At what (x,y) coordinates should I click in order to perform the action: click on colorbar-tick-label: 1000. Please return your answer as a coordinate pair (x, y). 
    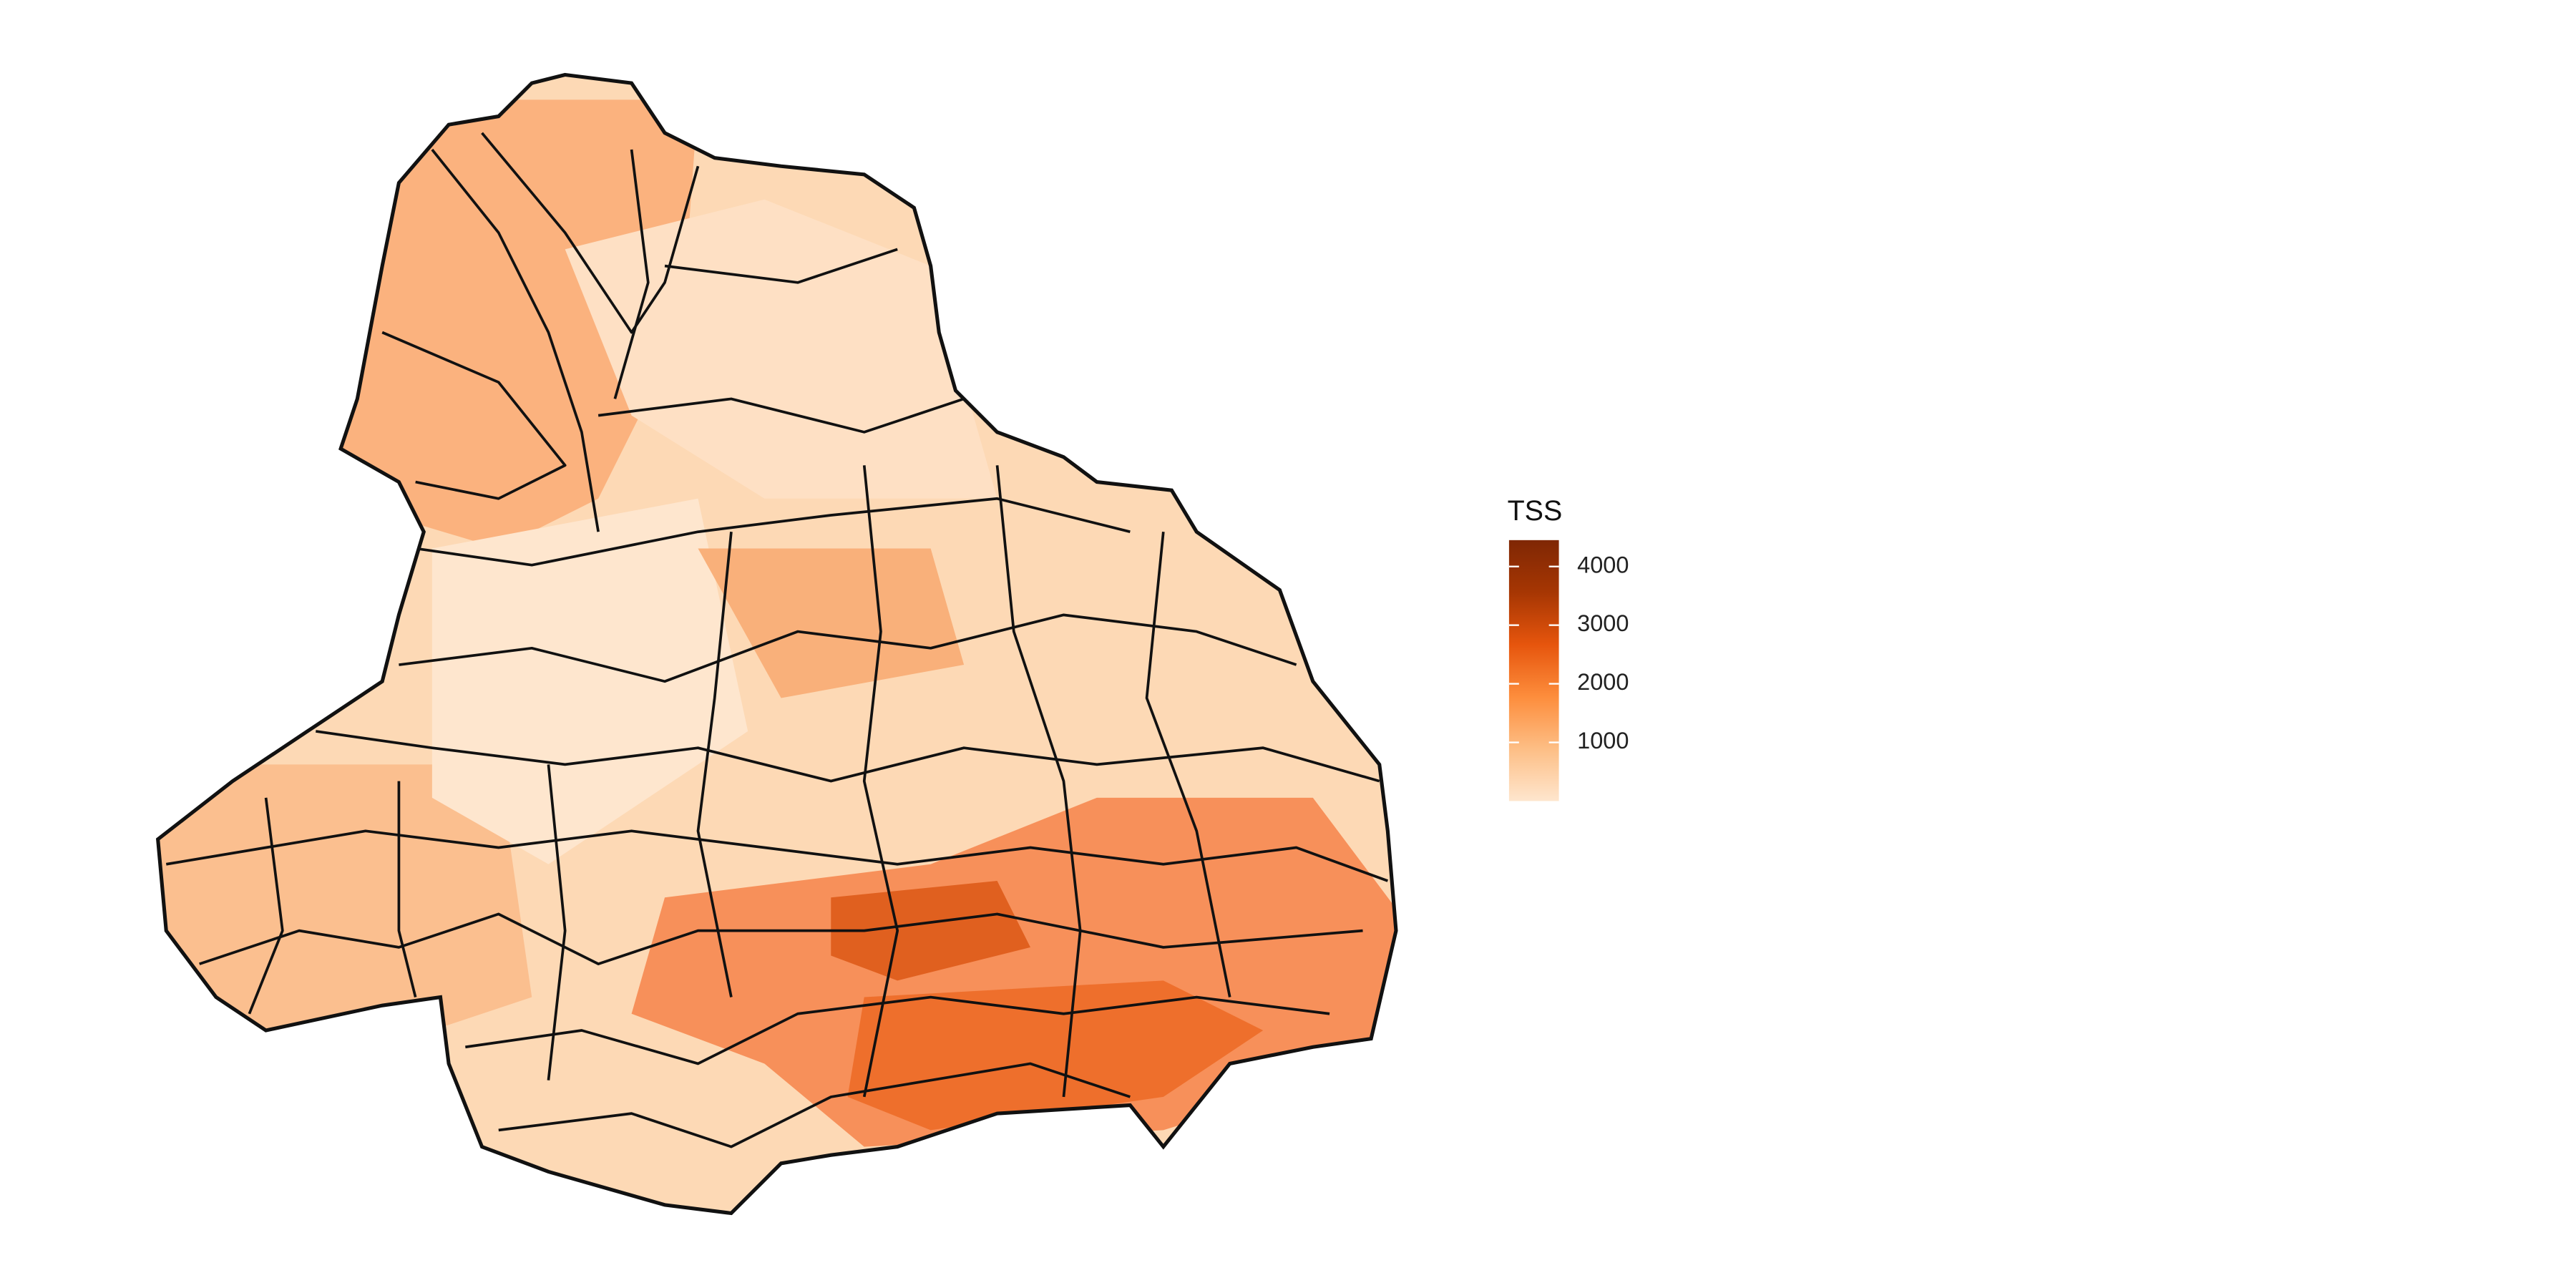
    Looking at the image, I should click on (1603, 740).